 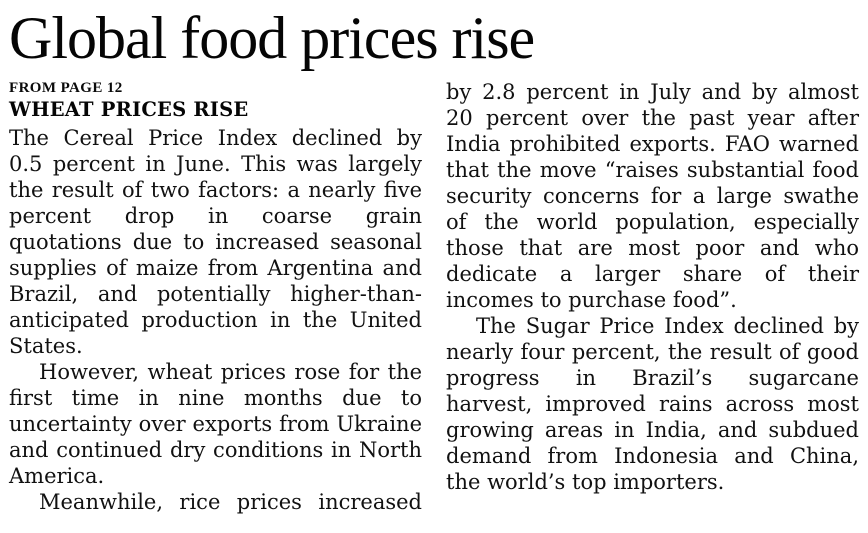 I want to click on section-subhead: WHEAT PRICES RISE, so click(x=129, y=109).